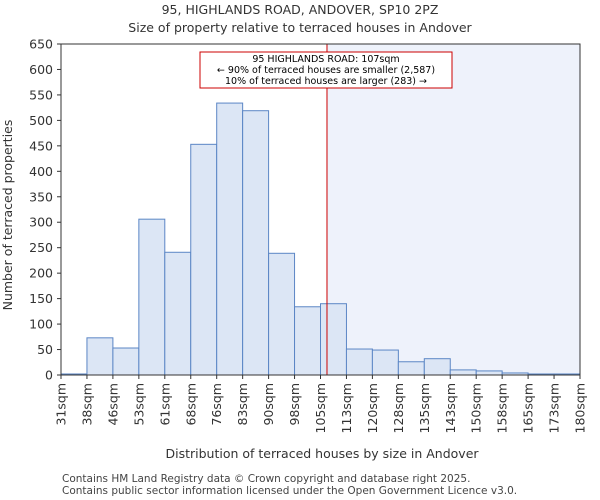 This screenshot has width=600, height=500. Describe the element at coordinates (359, 362) in the screenshot. I see `bar-113sqm` at that location.